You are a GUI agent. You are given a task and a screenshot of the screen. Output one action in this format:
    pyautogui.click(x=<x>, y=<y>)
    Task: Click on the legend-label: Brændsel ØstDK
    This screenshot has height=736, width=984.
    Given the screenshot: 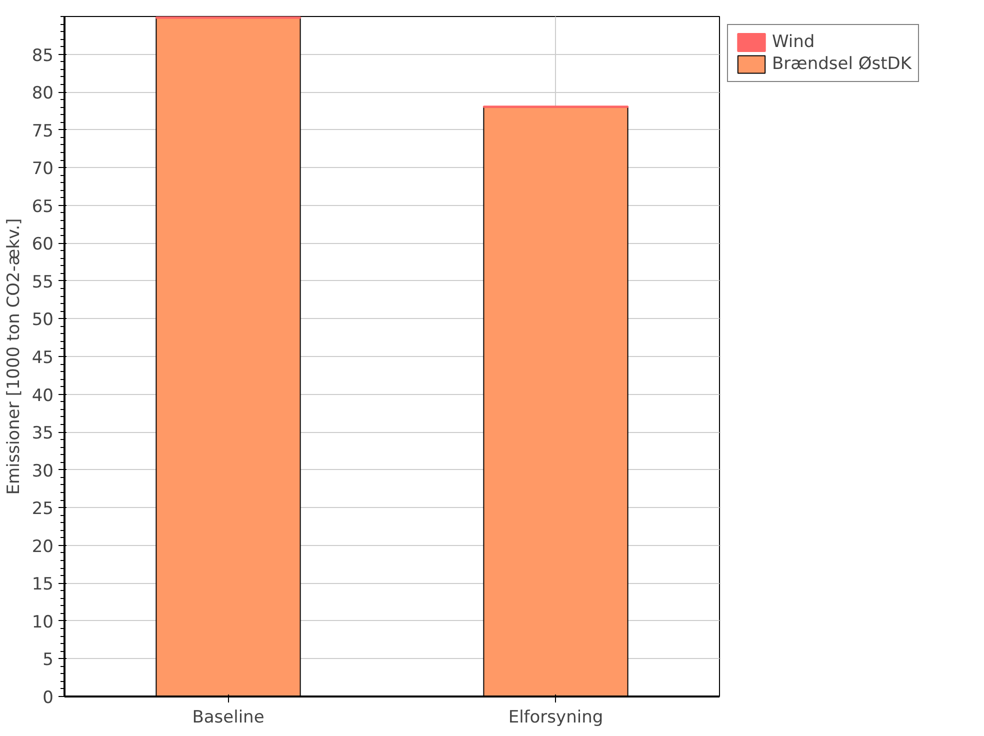 What is the action you would take?
    pyautogui.click(x=842, y=64)
    